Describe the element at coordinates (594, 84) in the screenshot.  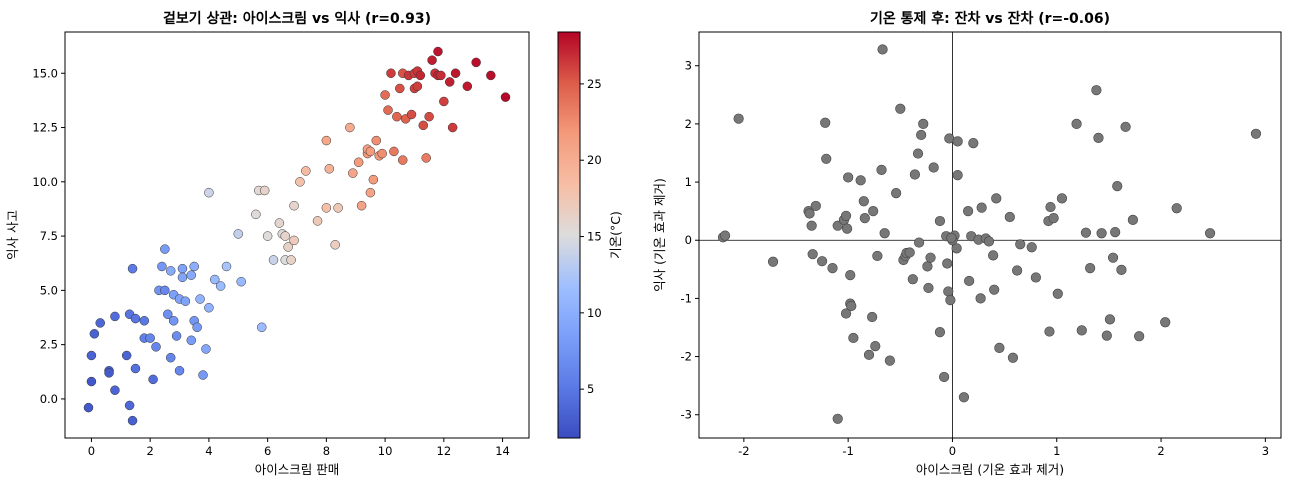
I see `colorbar-tick-label: 25` at that location.